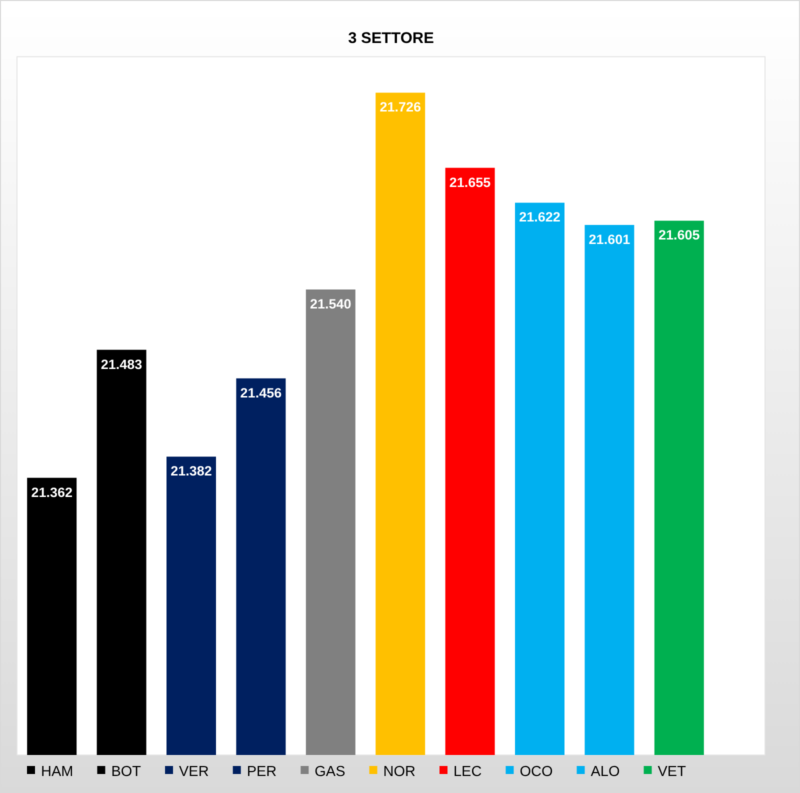 This screenshot has width=800, height=793. Describe the element at coordinates (331, 304) in the screenshot. I see `data-label: 21.540` at that location.